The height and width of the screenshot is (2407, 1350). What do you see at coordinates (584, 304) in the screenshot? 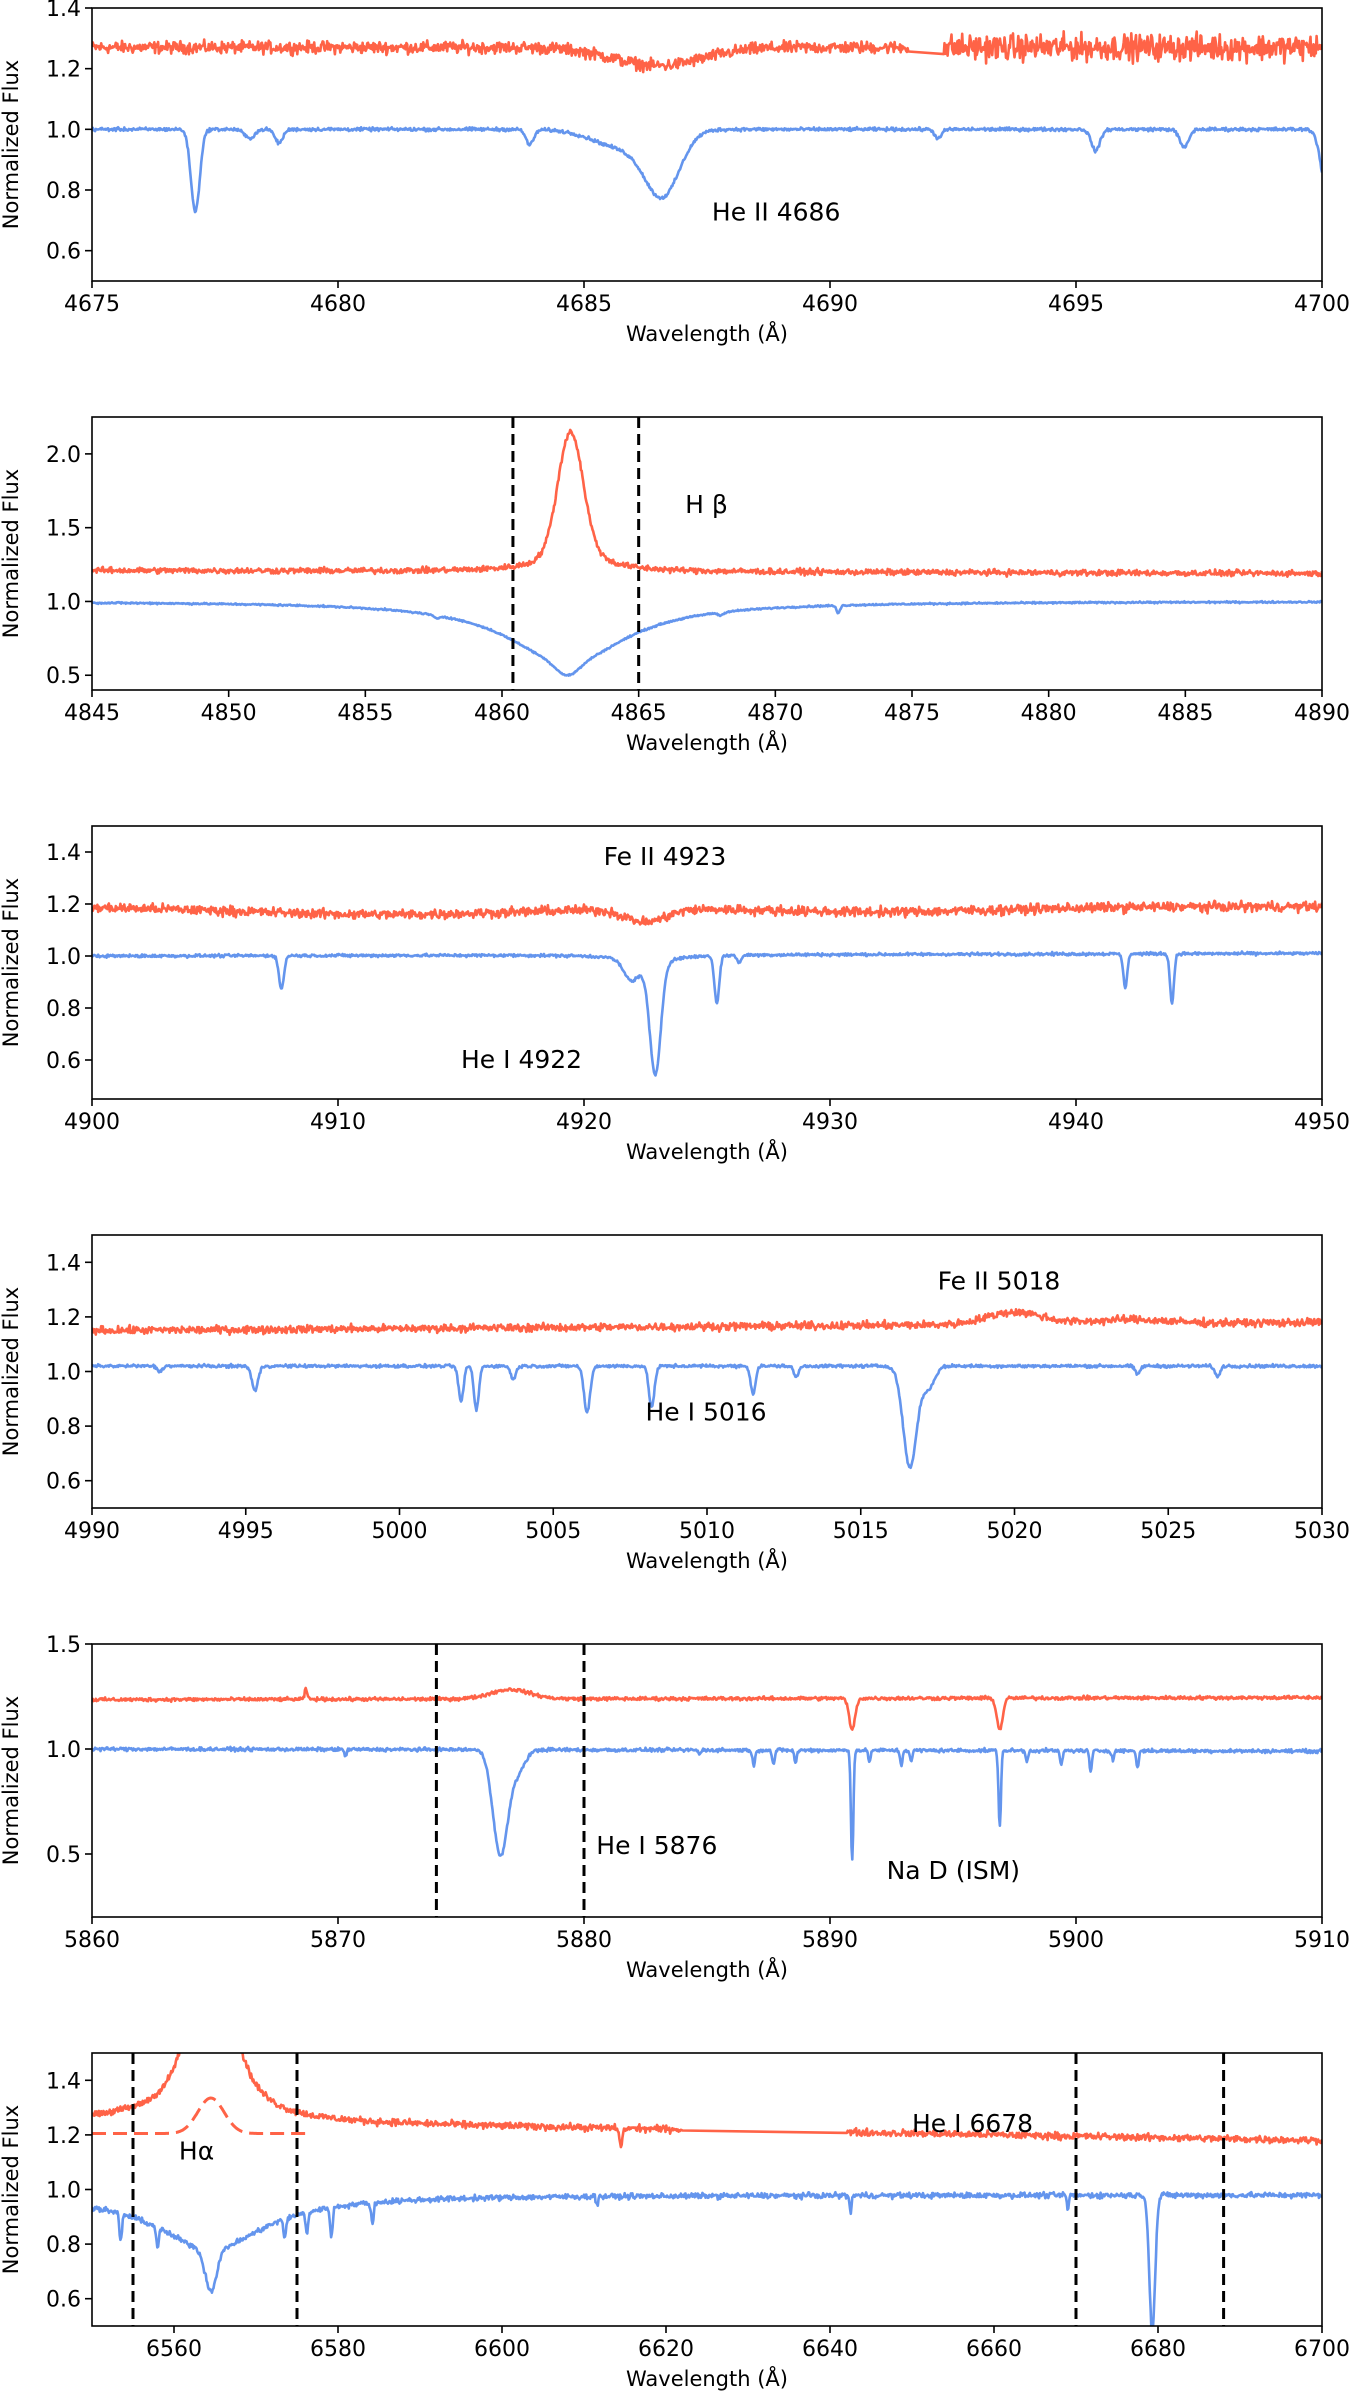
I see `x-tick-label: 4685` at bounding box center [584, 304].